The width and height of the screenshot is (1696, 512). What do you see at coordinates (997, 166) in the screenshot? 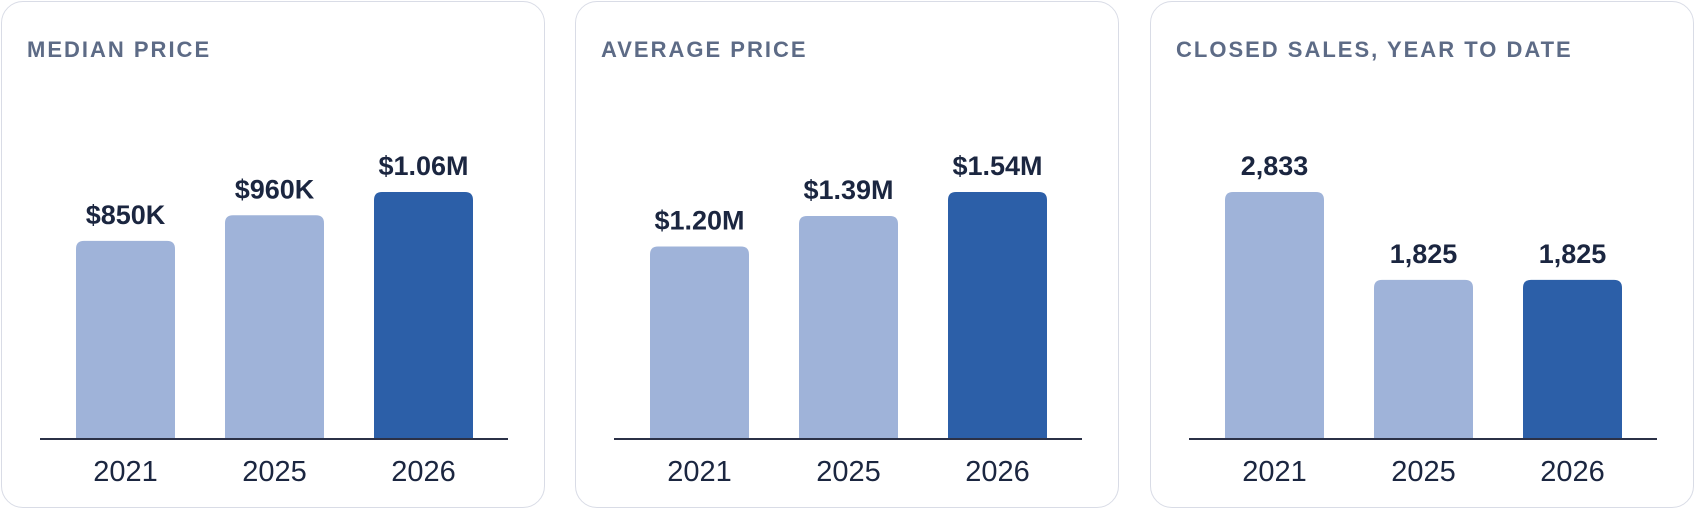
I see `data-label-2026: $1.54M` at bounding box center [997, 166].